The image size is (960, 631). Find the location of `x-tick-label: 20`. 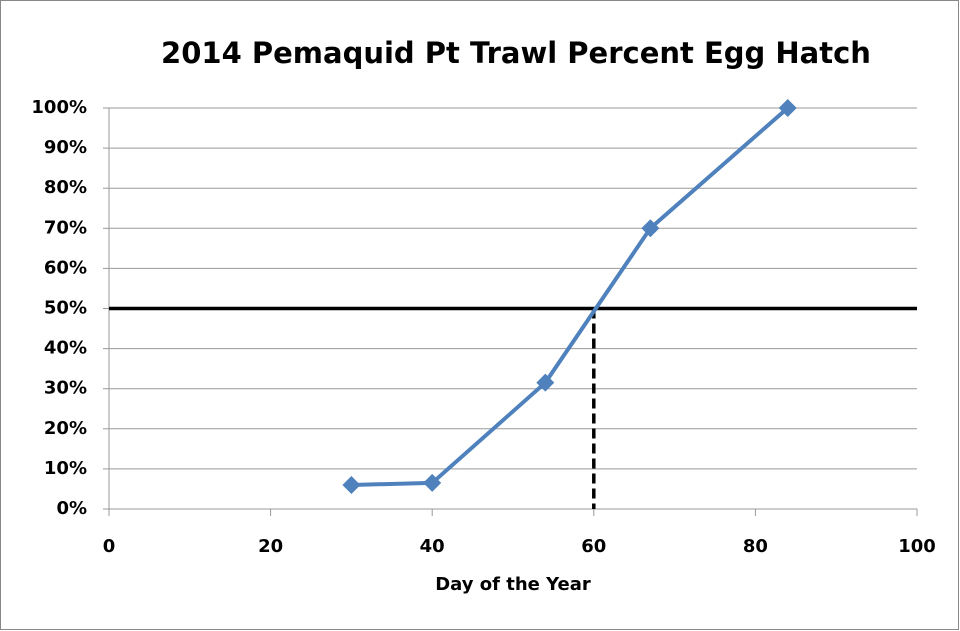

x-tick-label: 20 is located at coordinates (270, 546).